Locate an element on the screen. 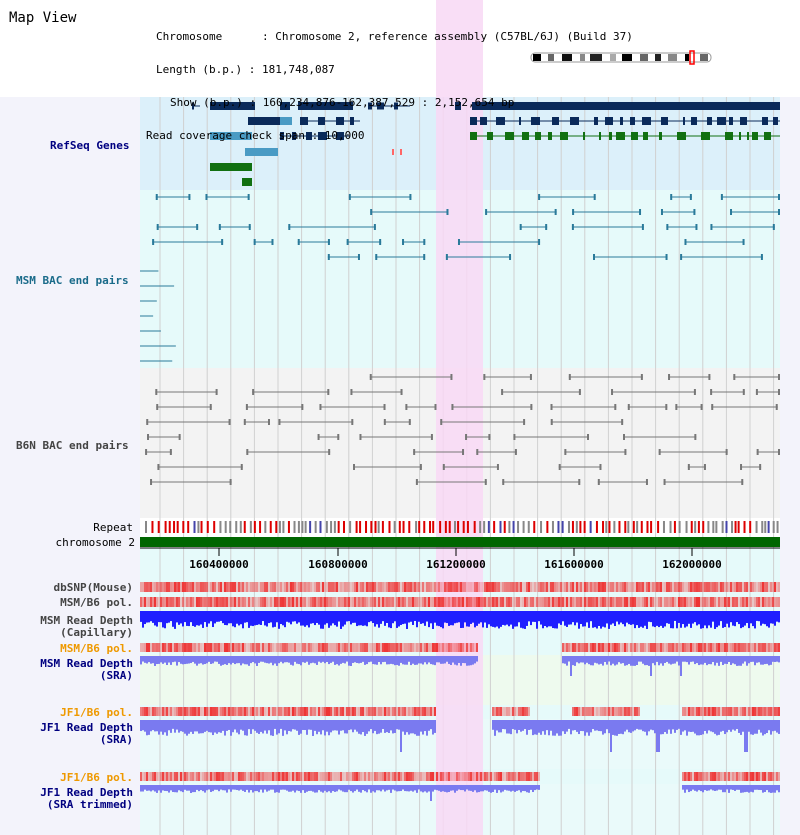  track-label-jf1-depth-sra: JF1 Read Depth is located at coordinates (86, 727).